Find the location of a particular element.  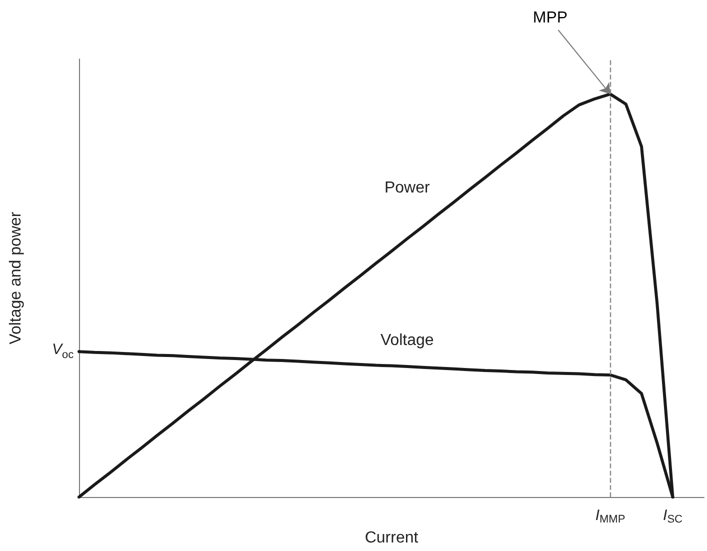

annotation: MPP is located at coordinates (550, 18).